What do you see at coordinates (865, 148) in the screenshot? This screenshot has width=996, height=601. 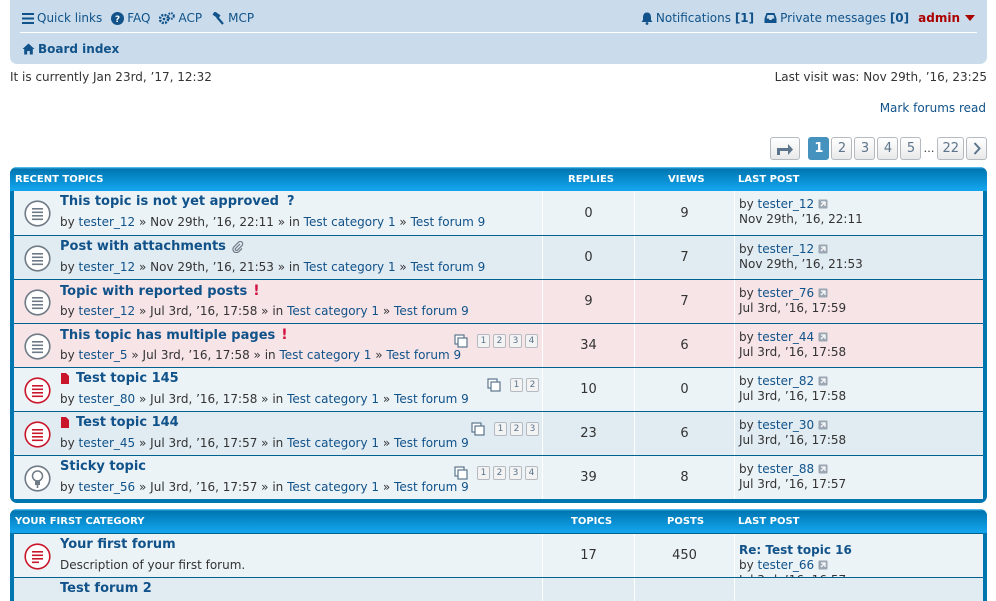 I see `page-3-button: 3` at bounding box center [865, 148].